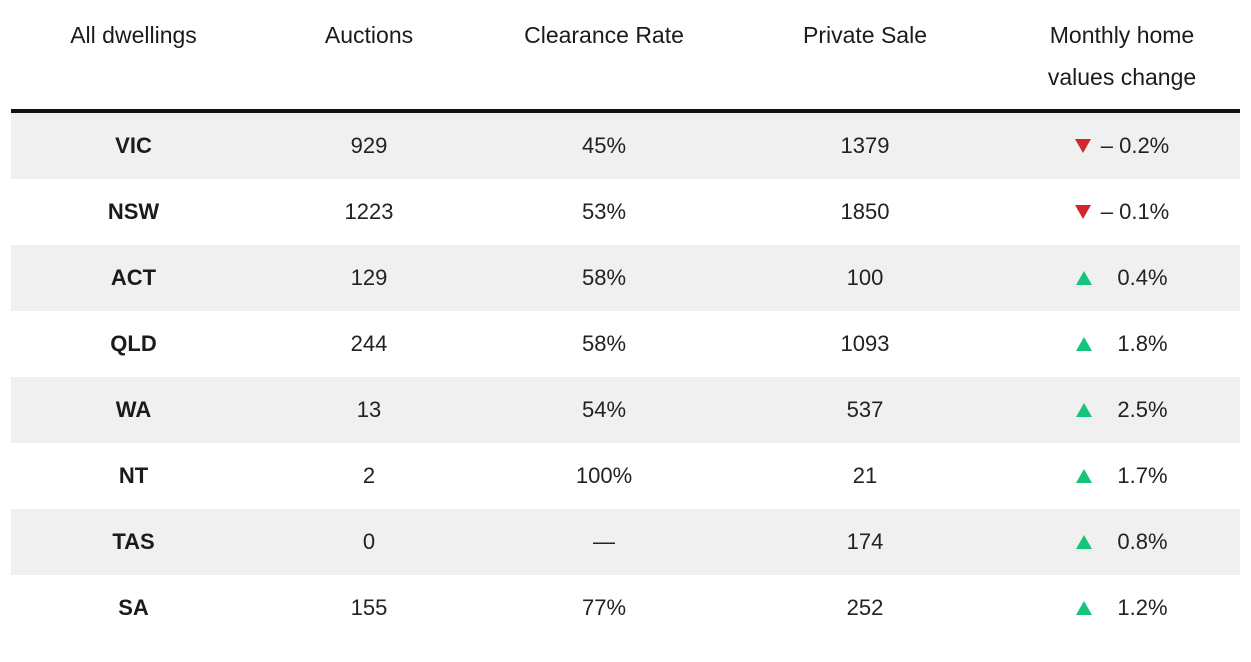  What do you see at coordinates (369, 542) in the screenshot?
I see `auctions-cell: 0` at bounding box center [369, 542].